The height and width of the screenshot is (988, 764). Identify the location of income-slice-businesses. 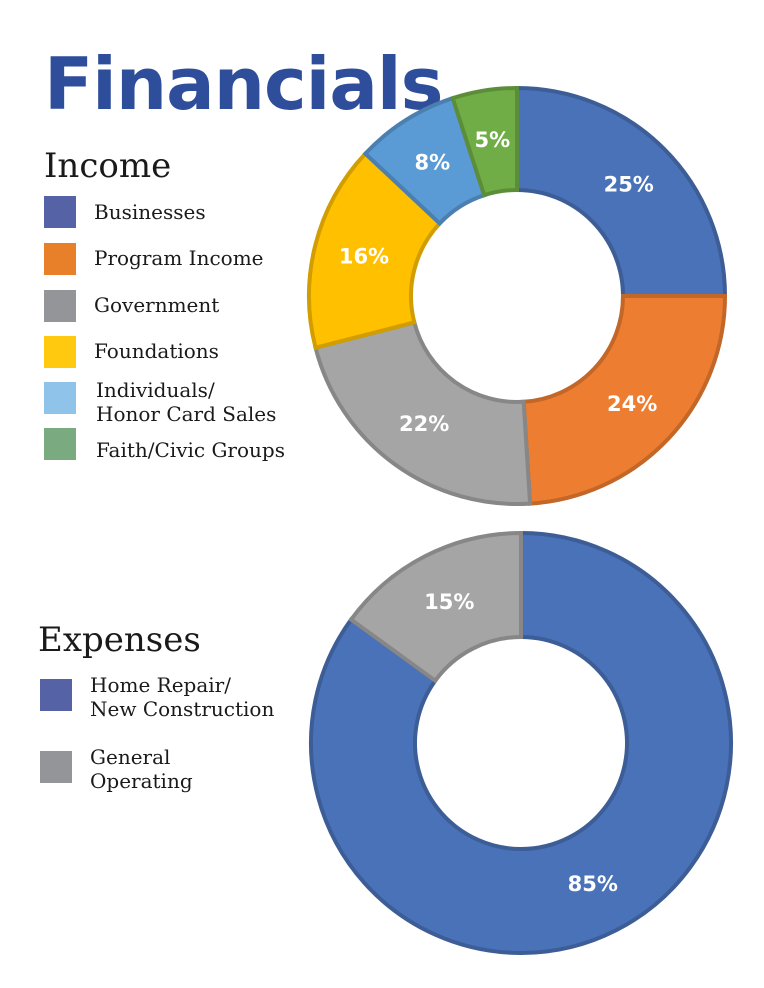
(621, 191).